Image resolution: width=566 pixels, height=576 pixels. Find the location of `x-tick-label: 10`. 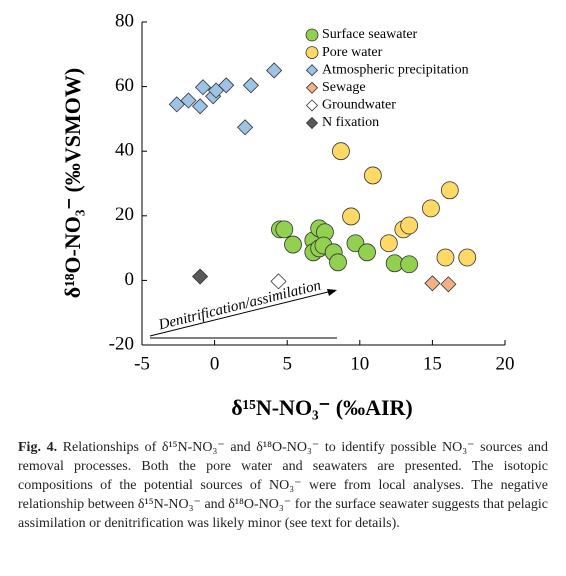

x-tick-label: 10 is located at coordinates (359, 363).